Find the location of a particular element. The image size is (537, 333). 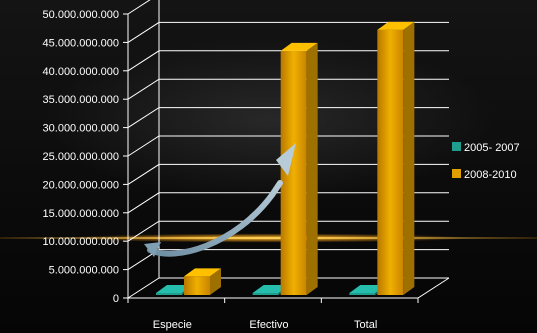

bar-2008-2010-Total is located at coordinates (396, 158).